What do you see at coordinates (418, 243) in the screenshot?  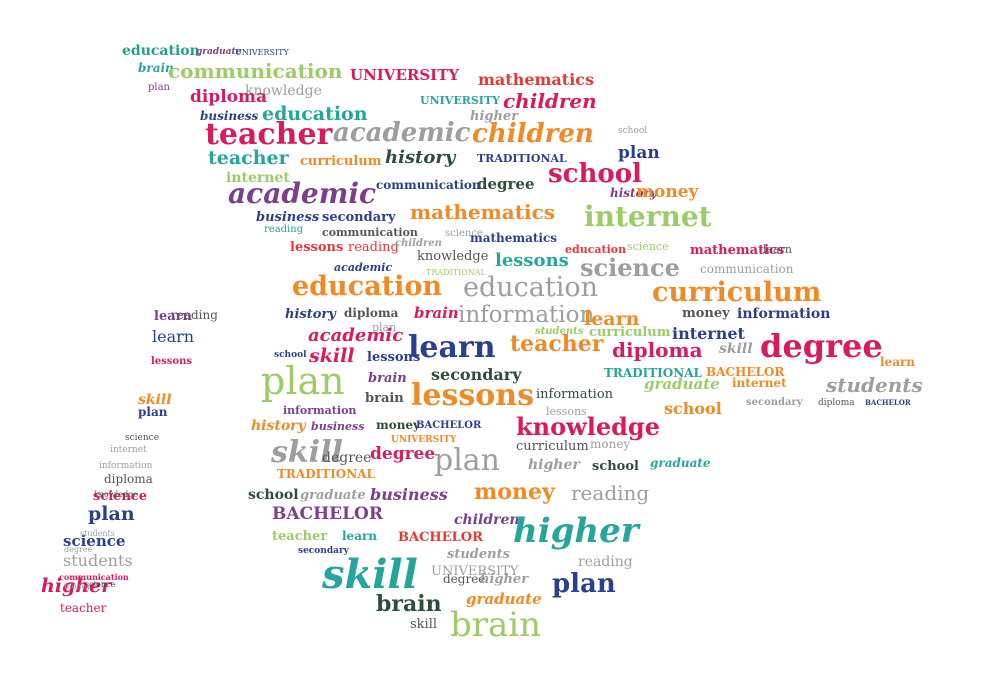 I see `cloud-word-children: children` at bounding box center [418, 243].